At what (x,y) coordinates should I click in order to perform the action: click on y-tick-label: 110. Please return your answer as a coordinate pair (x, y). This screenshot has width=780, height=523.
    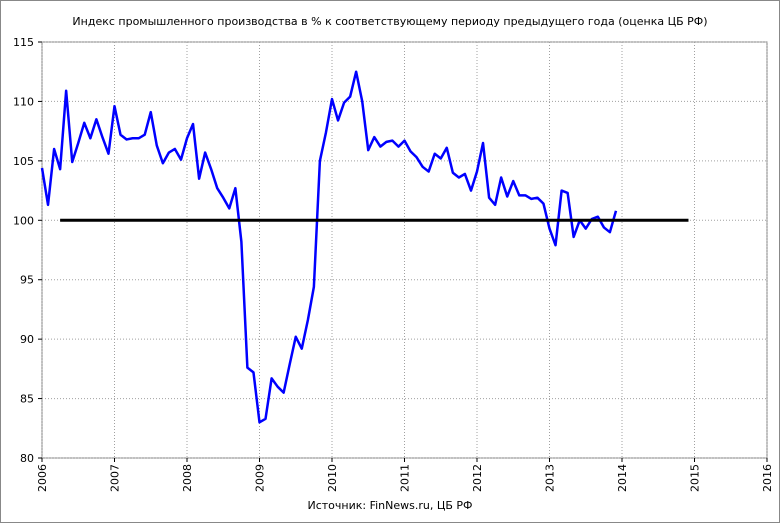
    Looking at the image, I should click on (23, 101).